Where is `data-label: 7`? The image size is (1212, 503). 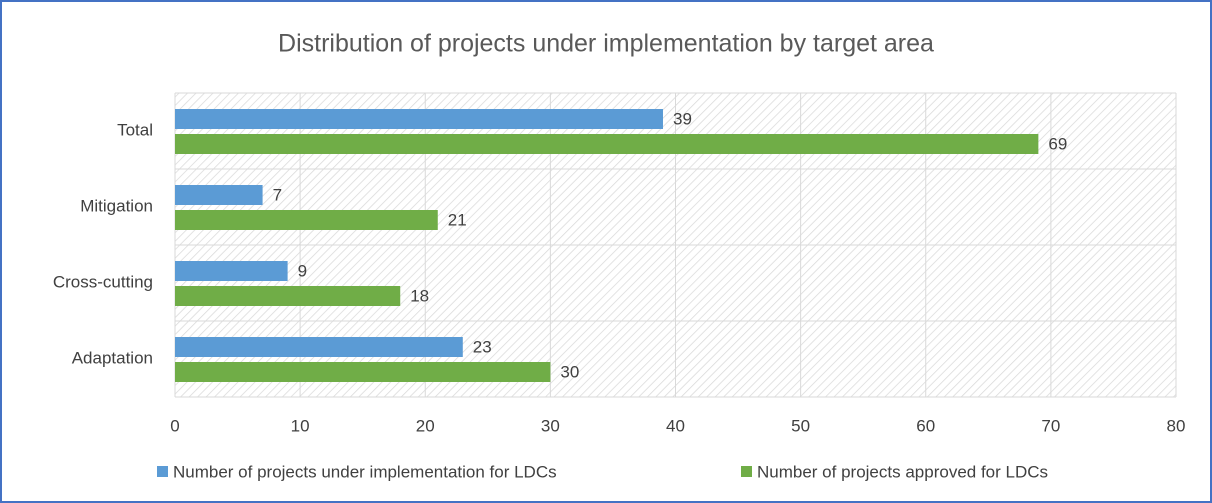
data-label: 7 is located at coordinates (277, 194).